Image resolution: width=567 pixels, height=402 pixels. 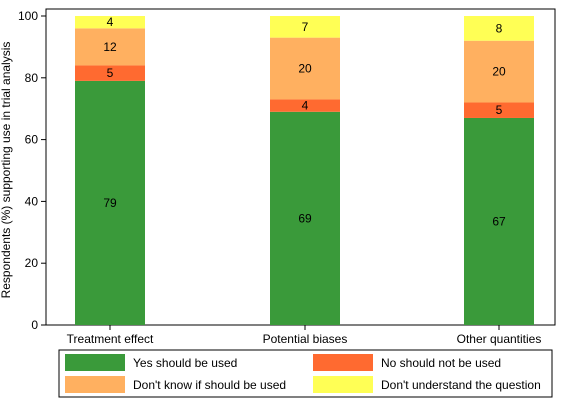 What do you see at coordinates (32, 263) in the screenshot?
I see `y-tick-label: 20` at bounding box center [32, 263].